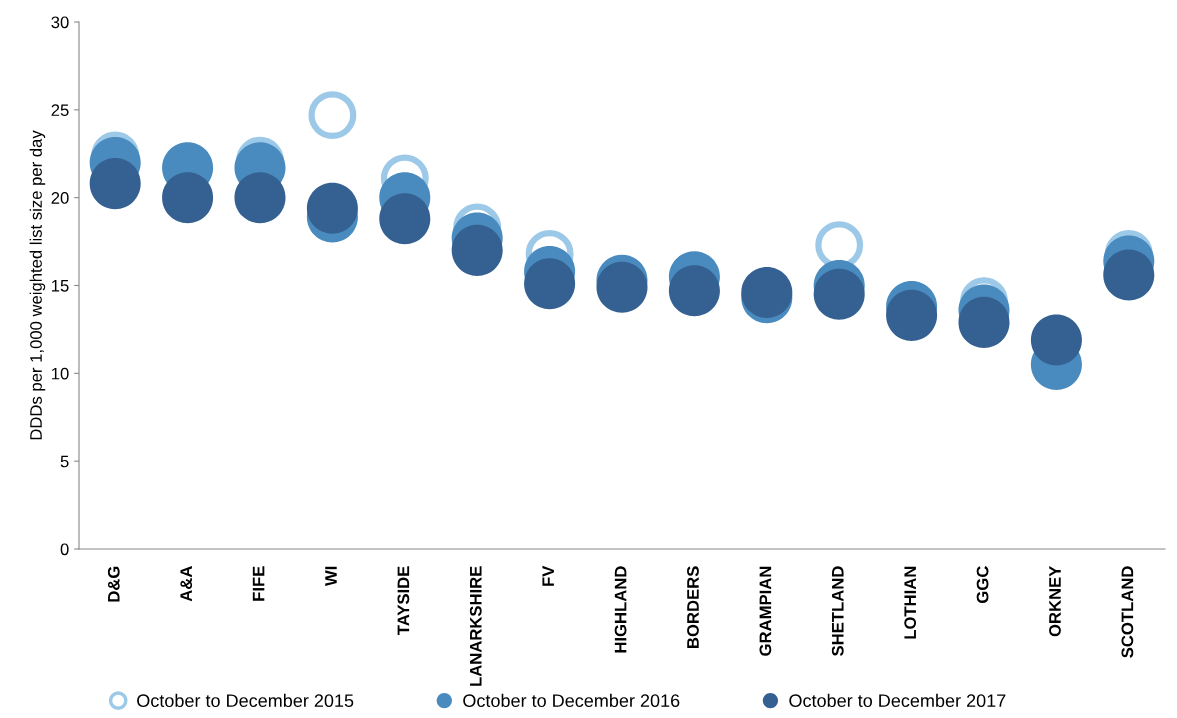 The width and height of the screenshot is (1177, 718). What do you see at coordinates (910, 602) in the screenshot?
I see `x-tick-label: LOTHIAN` at bounding box center [910, 602].